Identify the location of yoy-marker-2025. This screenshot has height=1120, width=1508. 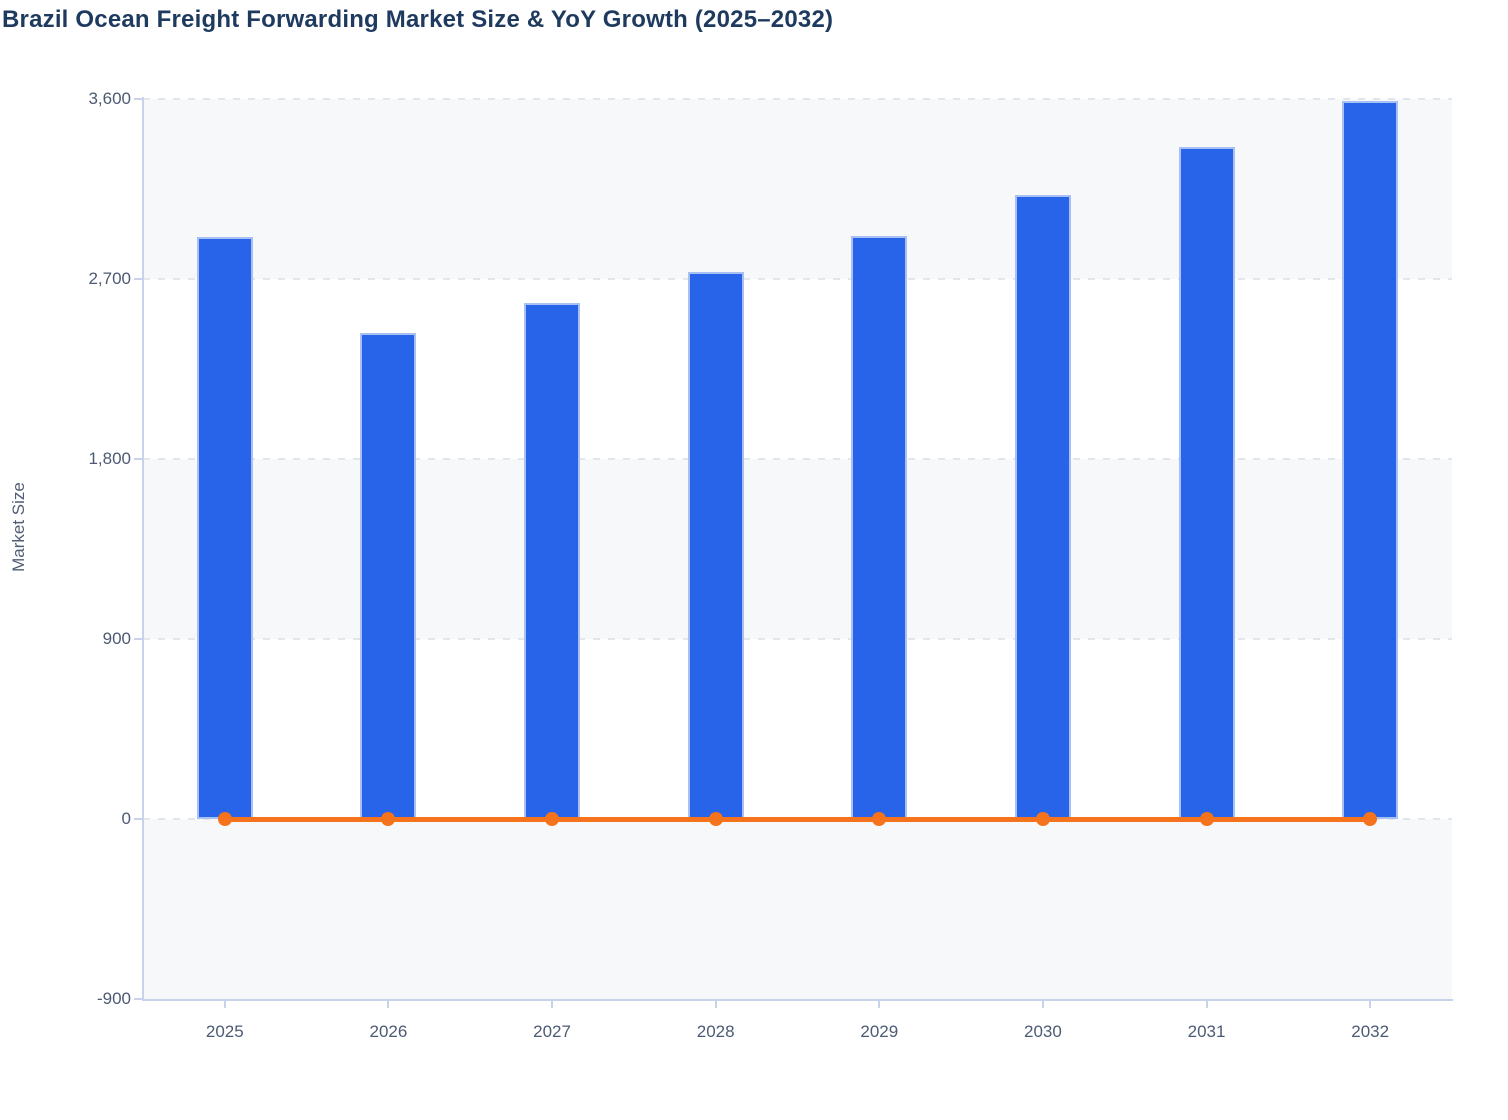
(224, 819).